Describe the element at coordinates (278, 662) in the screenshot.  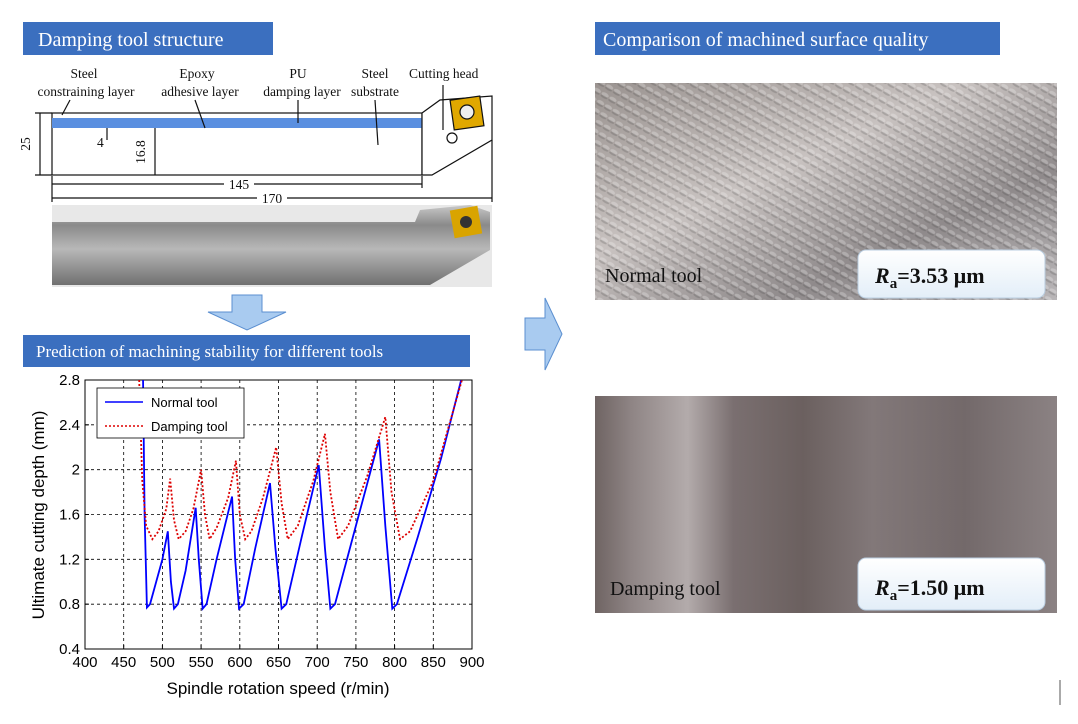
I see `x-tick-label: 650` at that location.